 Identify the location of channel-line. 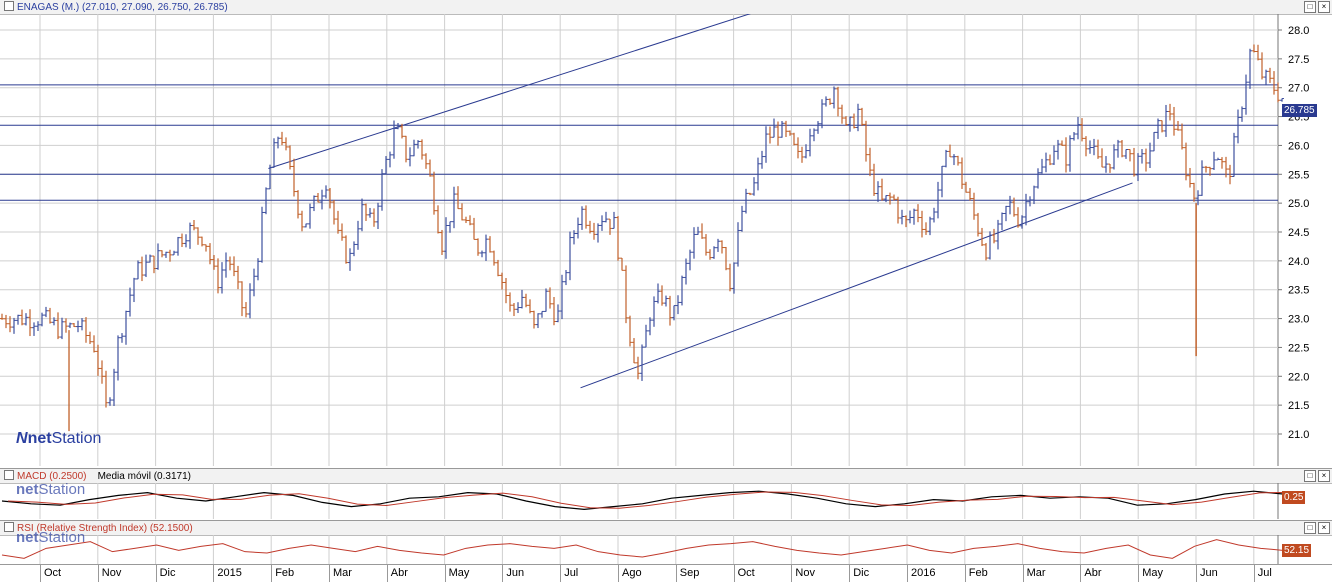
(509, 91).